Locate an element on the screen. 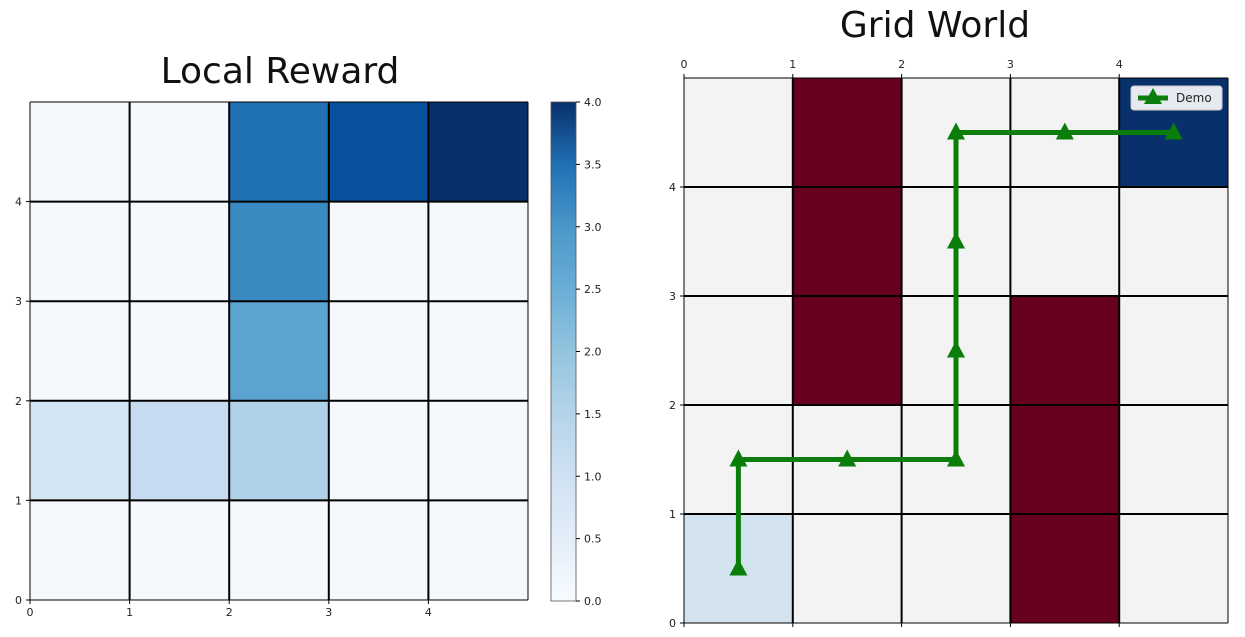  grid-world-y-ticks: 0 1 2 3 4 is located at coordinates (676, 405).